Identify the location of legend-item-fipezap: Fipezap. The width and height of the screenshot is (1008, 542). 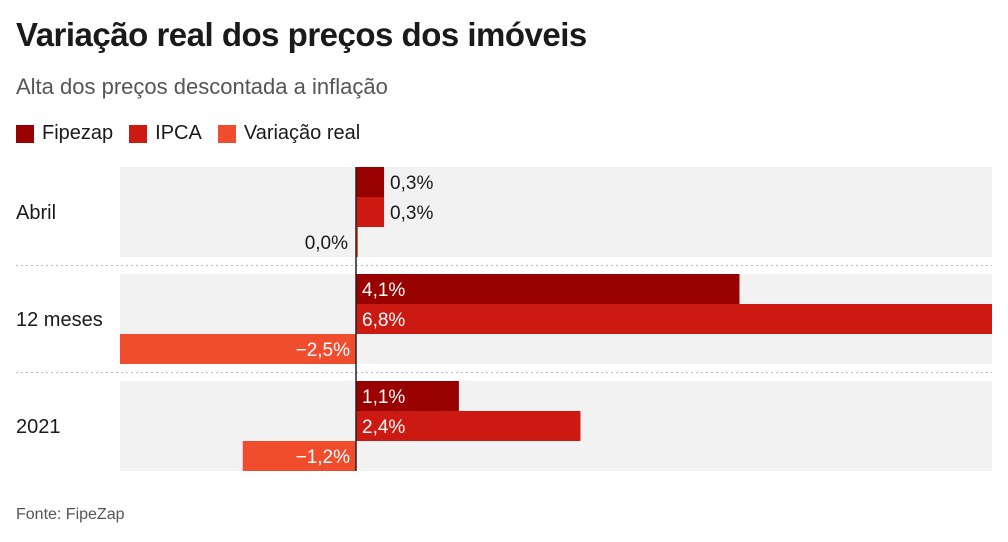
(64, 133).